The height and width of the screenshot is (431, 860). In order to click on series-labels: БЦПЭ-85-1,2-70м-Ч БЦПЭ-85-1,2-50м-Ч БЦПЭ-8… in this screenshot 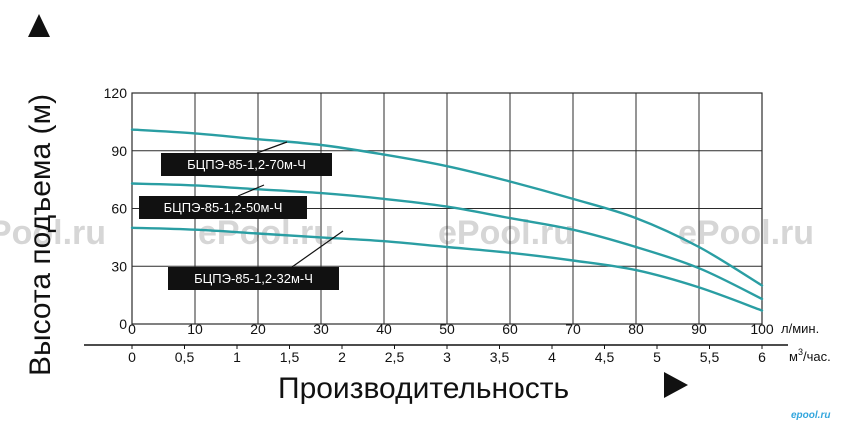, I will do `click(239, 221)`.